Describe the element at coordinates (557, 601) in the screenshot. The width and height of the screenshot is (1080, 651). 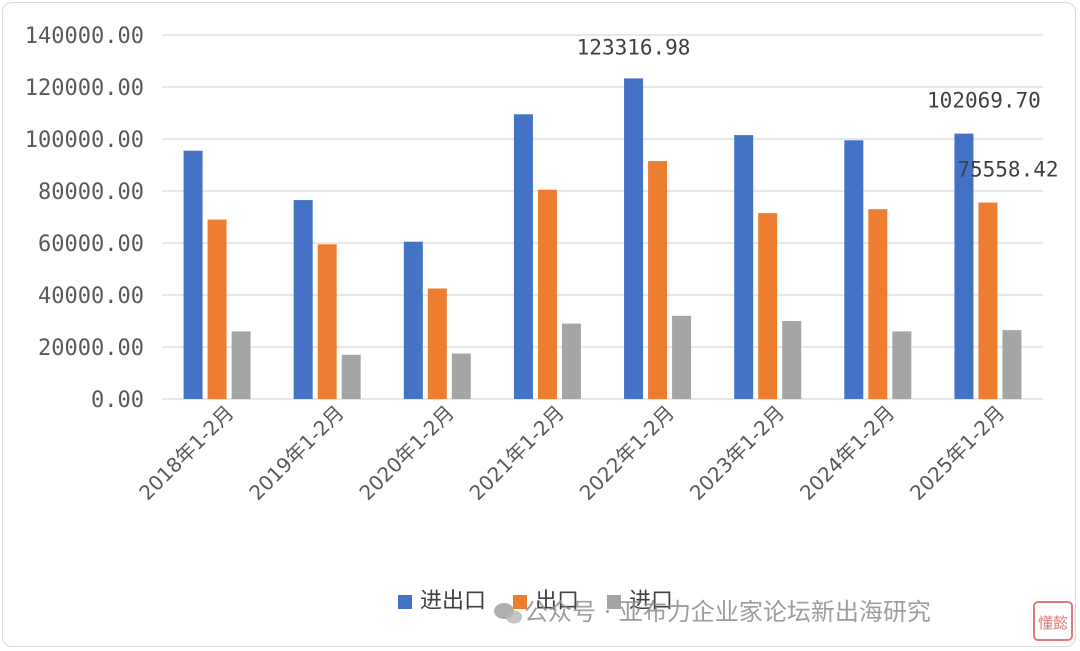
I see `legend-label: 出口` at that location.